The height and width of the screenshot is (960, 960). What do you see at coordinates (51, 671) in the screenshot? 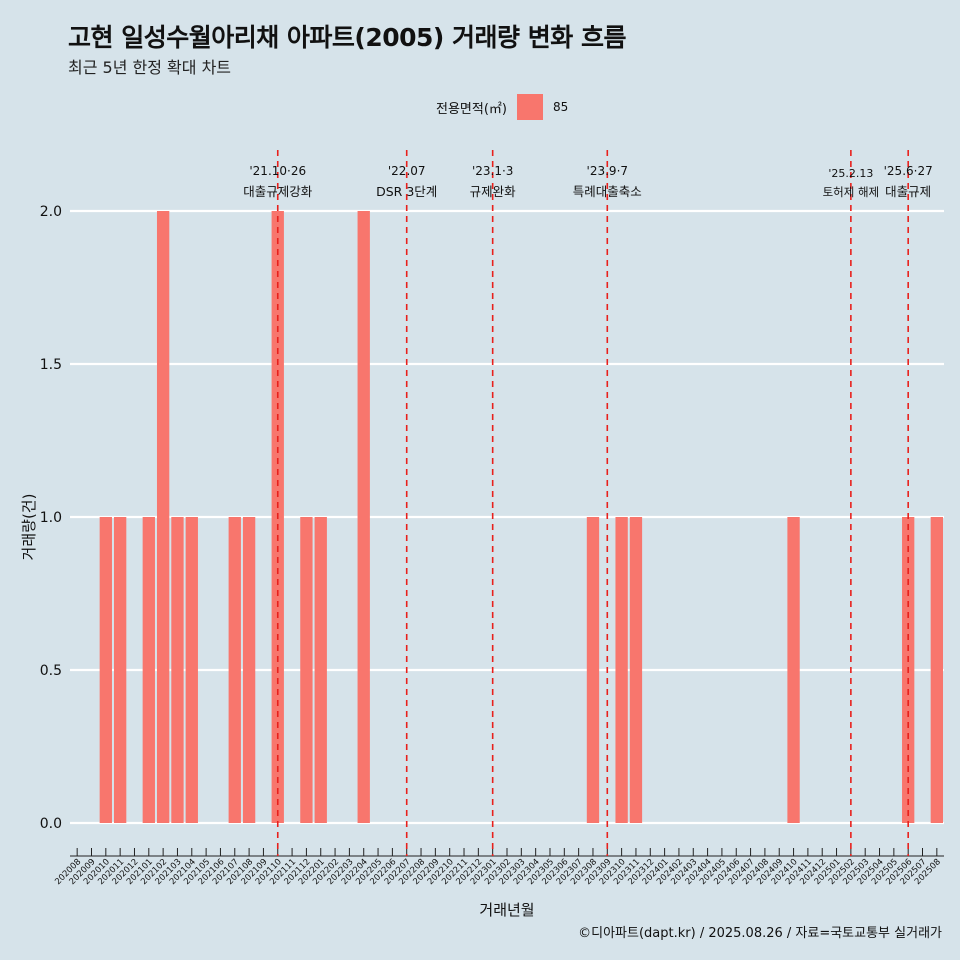
I see `y-tick-label: 0.5` at bounding box center [51, 671].